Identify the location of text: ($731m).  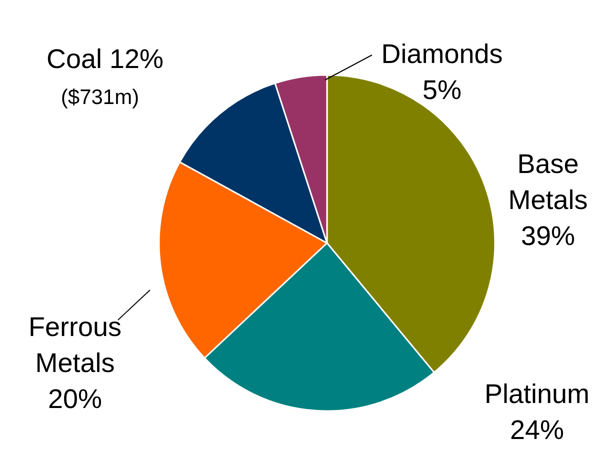
(100, 97).